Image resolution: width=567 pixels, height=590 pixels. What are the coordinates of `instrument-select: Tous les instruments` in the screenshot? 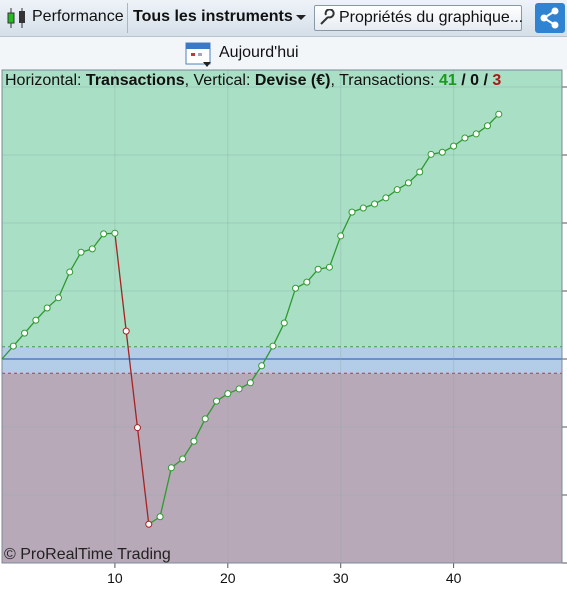 It's located at (213, 16).